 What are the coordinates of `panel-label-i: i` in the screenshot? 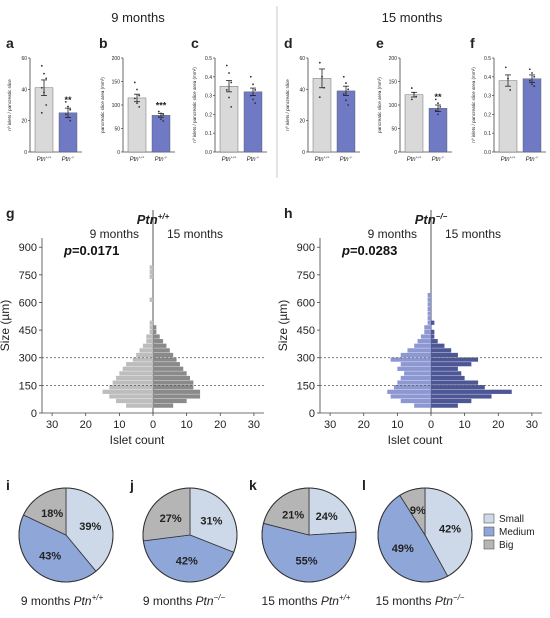 It's located at (8, 485).